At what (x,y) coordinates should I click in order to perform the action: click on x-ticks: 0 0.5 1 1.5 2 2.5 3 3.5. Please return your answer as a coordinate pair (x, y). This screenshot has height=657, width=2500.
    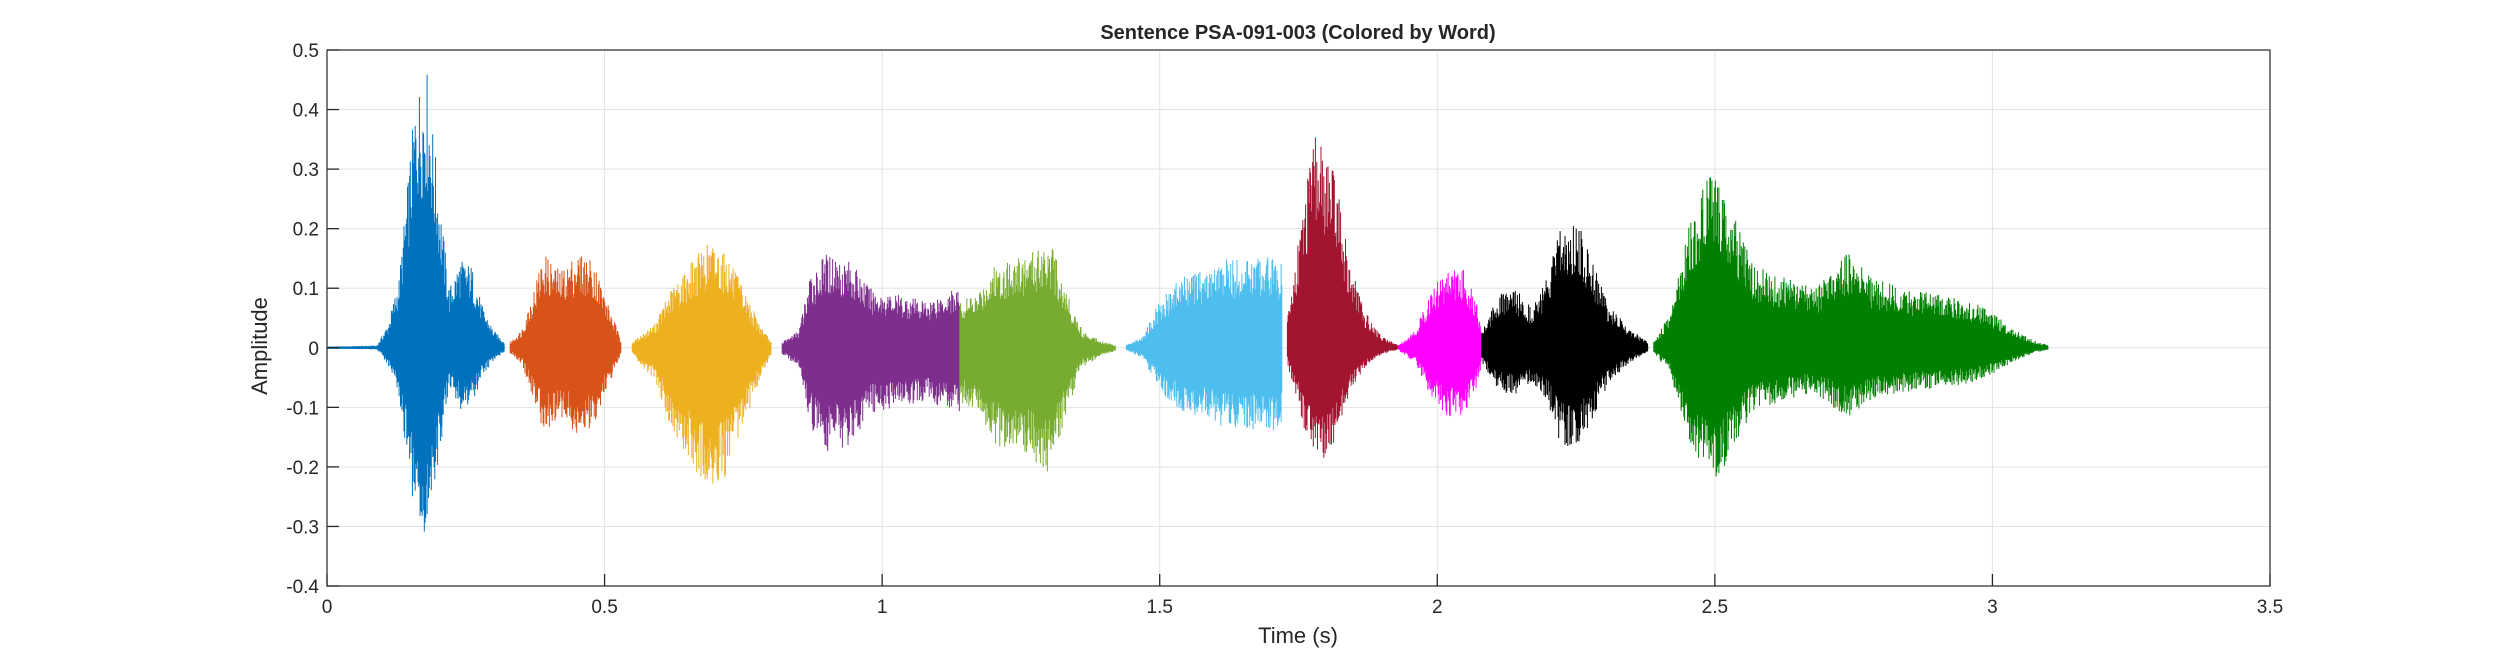
    Looking at the image, I should click on (1302, 596).